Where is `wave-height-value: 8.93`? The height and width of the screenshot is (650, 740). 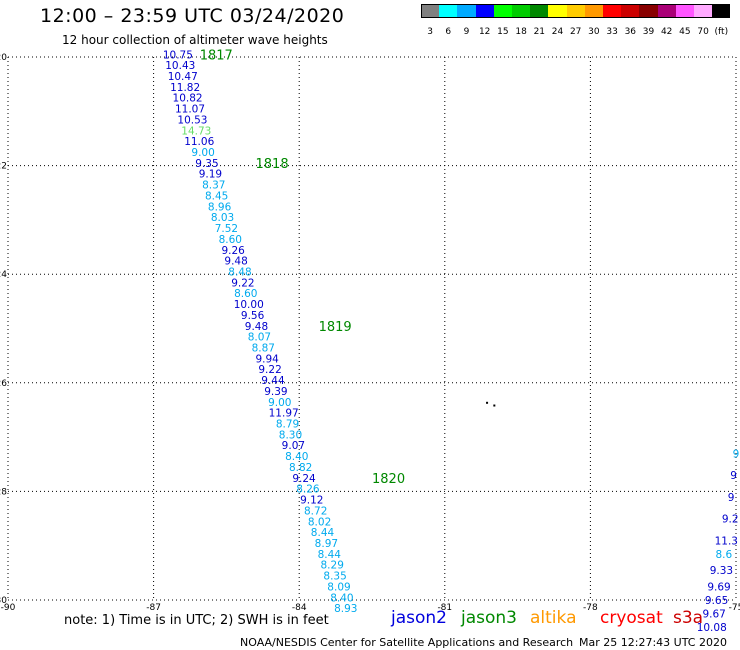
wave-height-value: 8.93 is located at coordinates (345, 609).